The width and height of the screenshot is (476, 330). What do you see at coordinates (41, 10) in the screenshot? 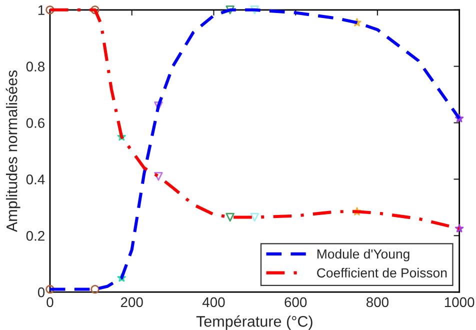
I see `y-tick-label: 1` at bounding box center [41, 10].